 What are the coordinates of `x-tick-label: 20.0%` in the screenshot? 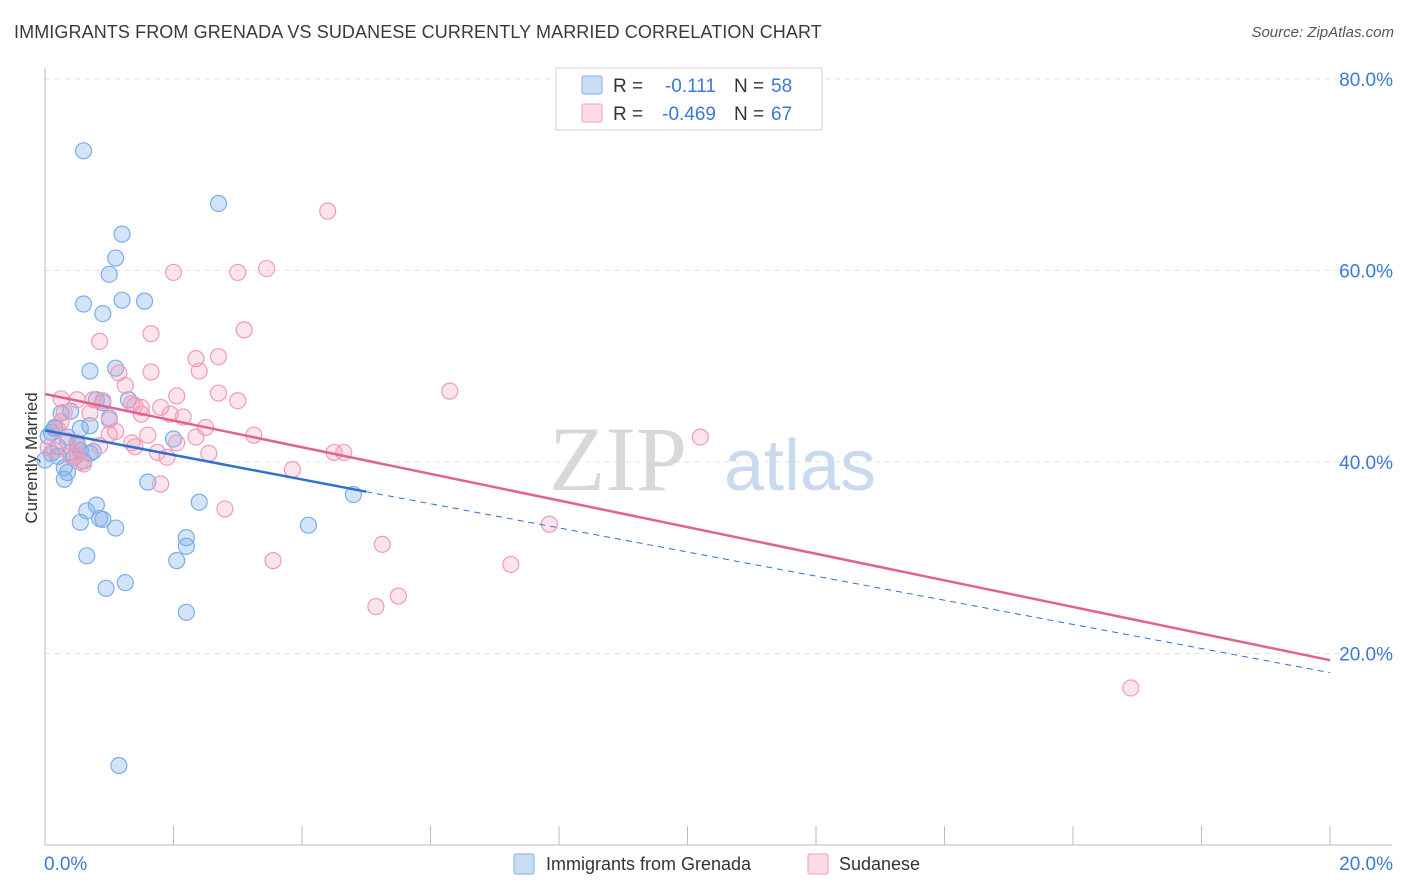 It's located at (1366, 864).